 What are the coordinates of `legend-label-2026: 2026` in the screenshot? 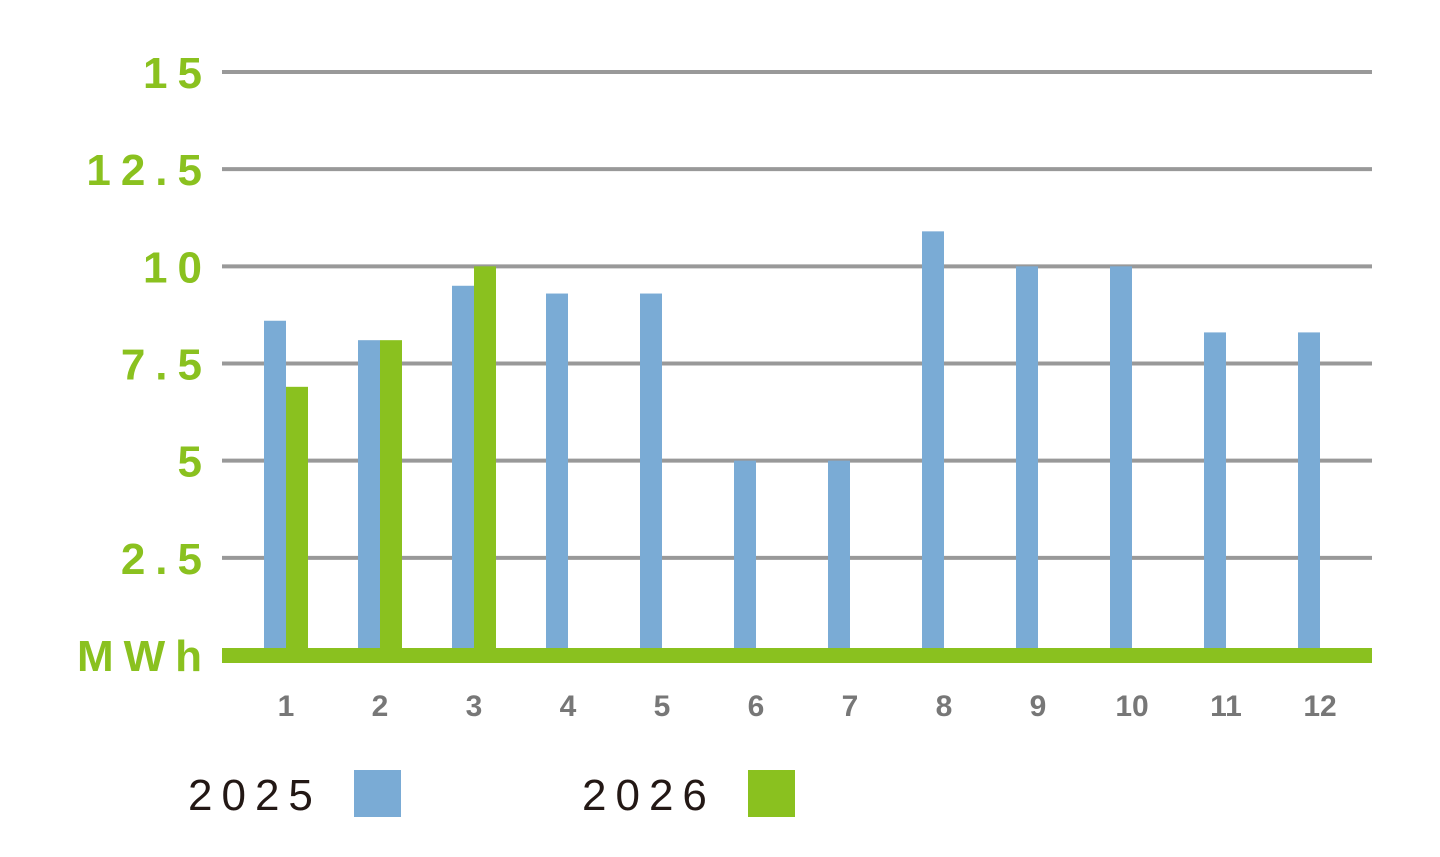 It's located at (649, 795).